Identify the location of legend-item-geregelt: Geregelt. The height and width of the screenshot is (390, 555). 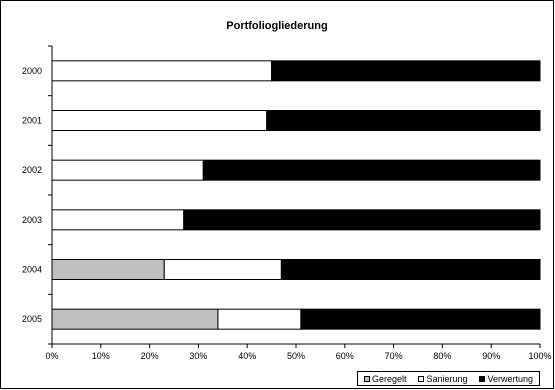
(385, 378).